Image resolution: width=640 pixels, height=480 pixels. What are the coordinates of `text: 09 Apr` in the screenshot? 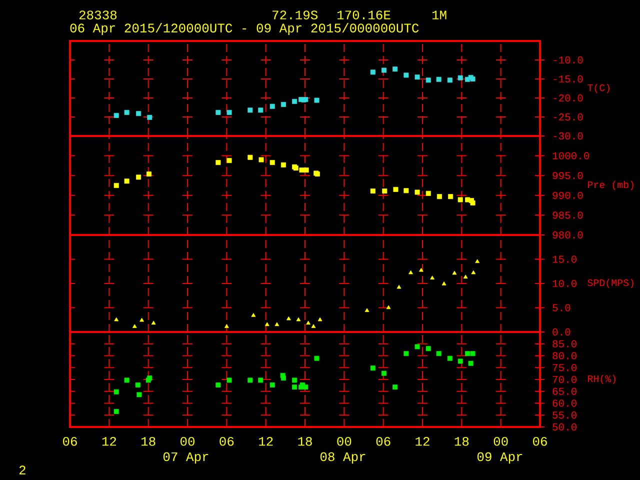 It's located at (499, 458).